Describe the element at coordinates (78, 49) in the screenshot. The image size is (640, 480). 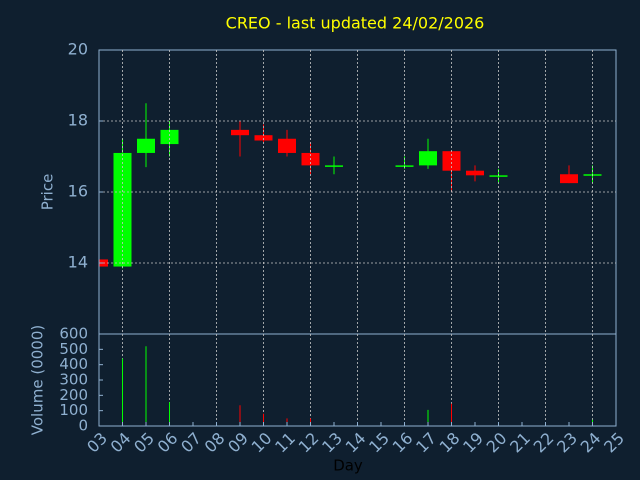
I see `y-tick-label: 20` at that location.